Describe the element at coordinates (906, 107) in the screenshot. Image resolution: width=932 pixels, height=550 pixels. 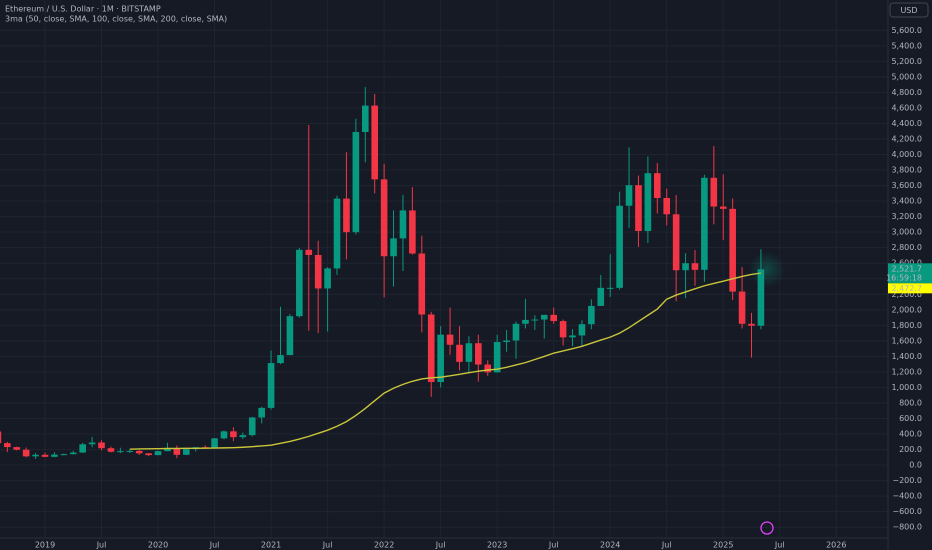
I see `y-tick-label: 4,600.0` at that location.